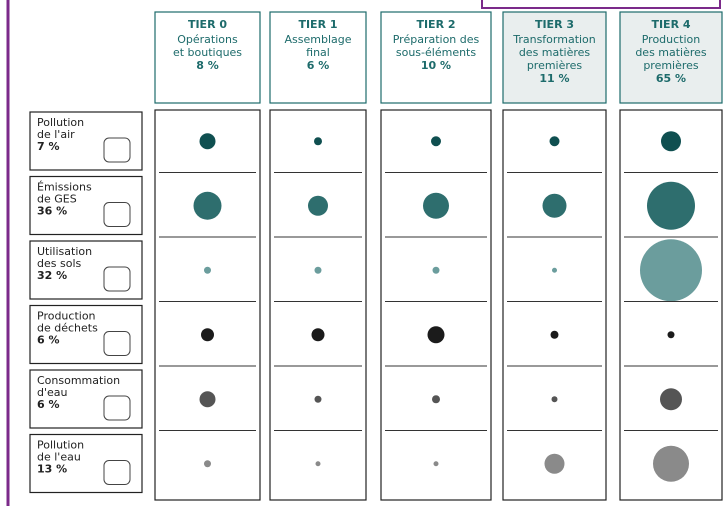 The height and width of the screenshot is (506, 727). I want to click on row-label: d'eau, so click(52, 392).